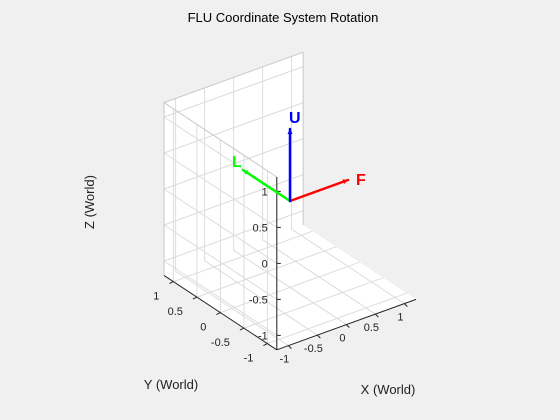  Describe the element at coordinates (258, 300) in the screenshot. I see `z-tick-label: -0.5` at that location.